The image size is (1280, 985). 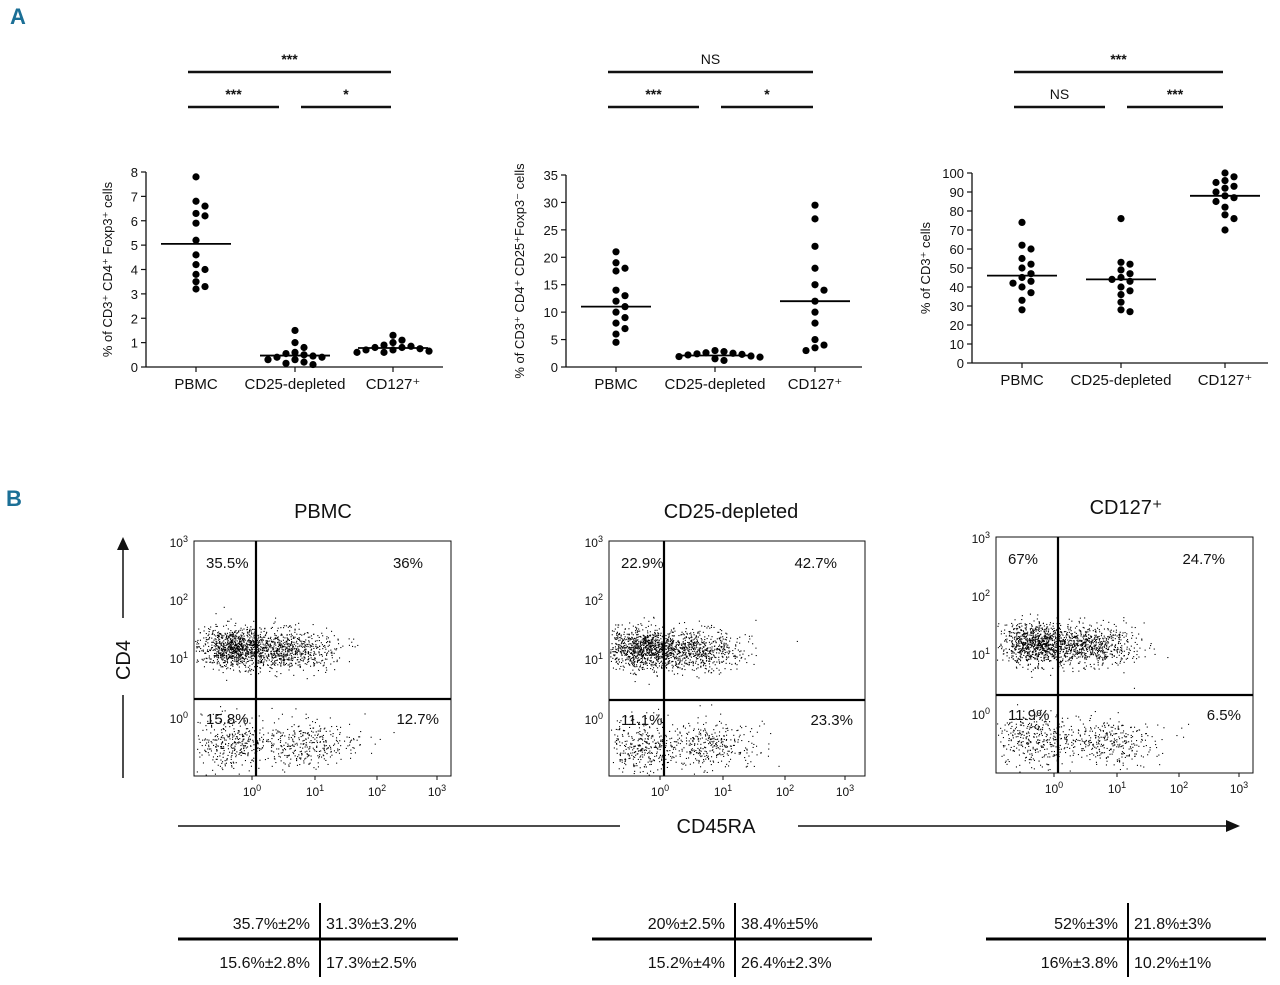 What do you see at coordinates (179, 600) in the screenshot?
I see `y-decade-label: 102` at bounding box center [179, 600].